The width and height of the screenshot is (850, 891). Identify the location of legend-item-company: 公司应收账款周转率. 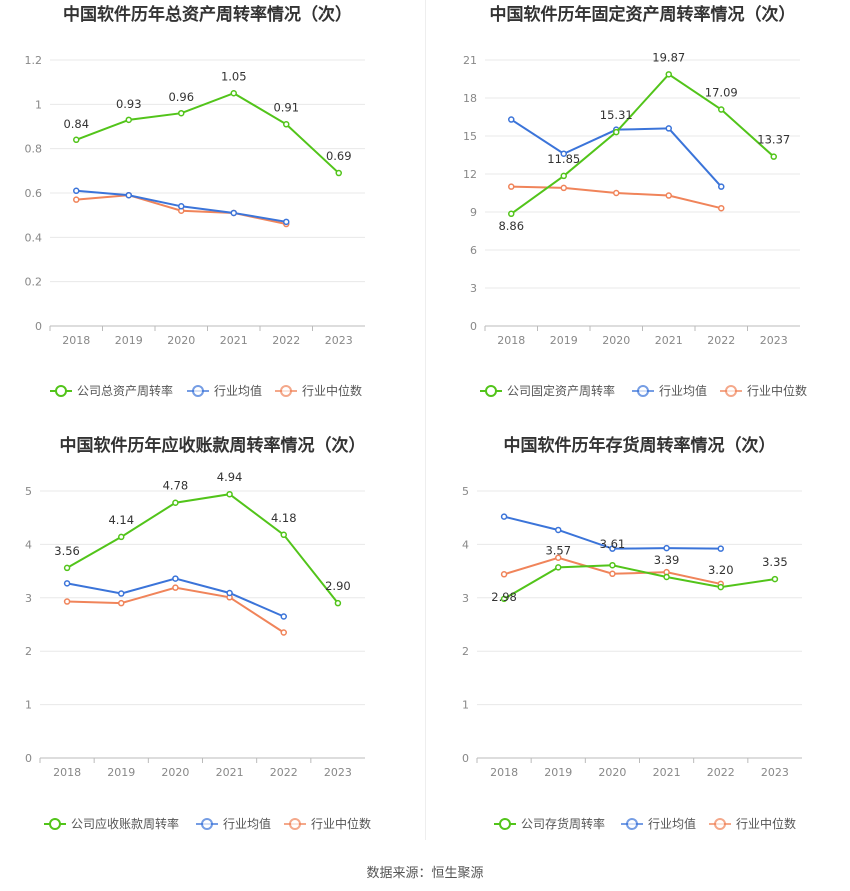
(111, 823).